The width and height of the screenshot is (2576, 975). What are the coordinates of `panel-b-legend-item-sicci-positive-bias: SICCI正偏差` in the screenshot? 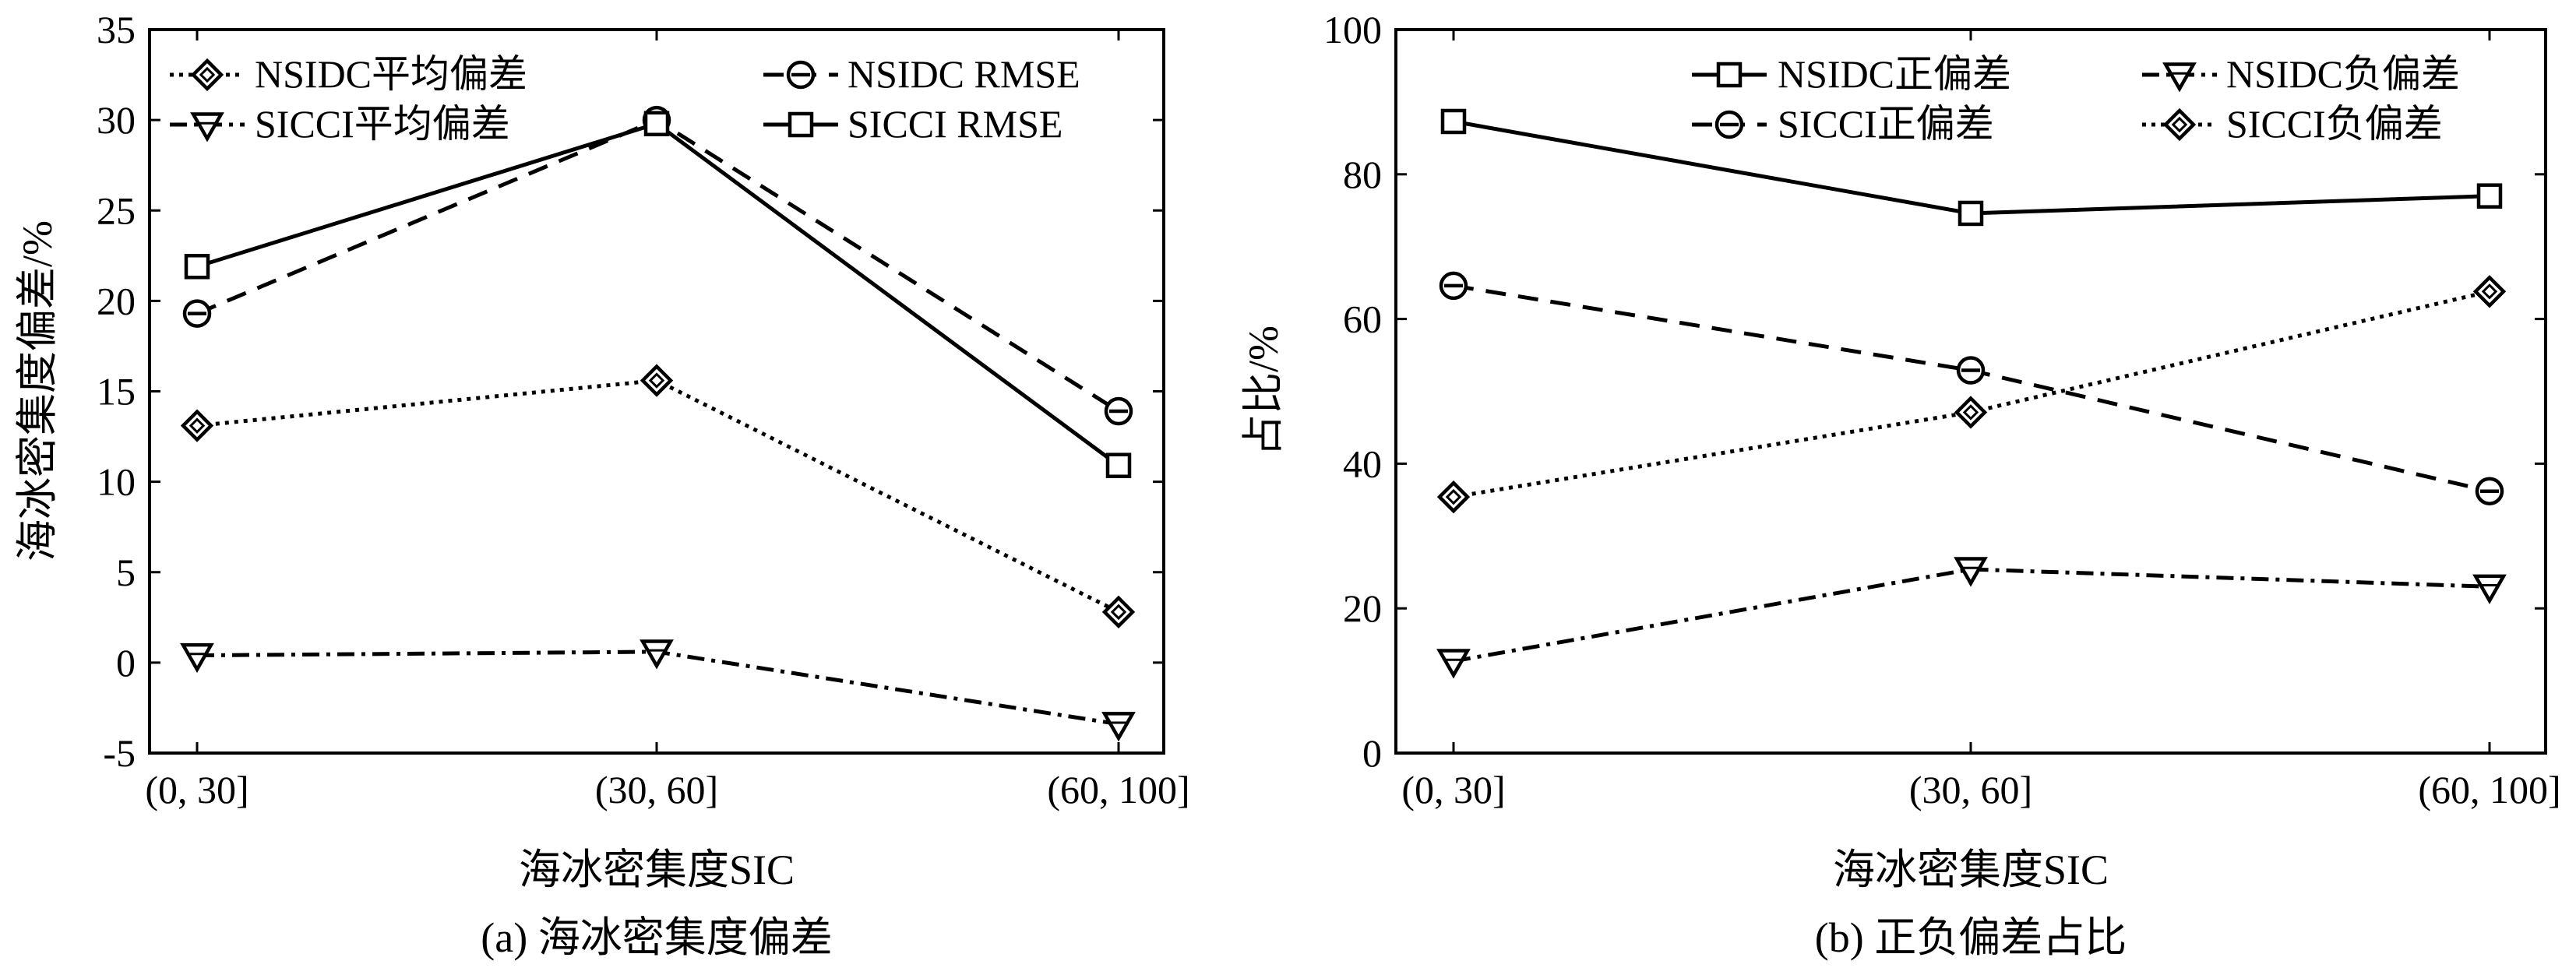 It's located at (1843, 124).